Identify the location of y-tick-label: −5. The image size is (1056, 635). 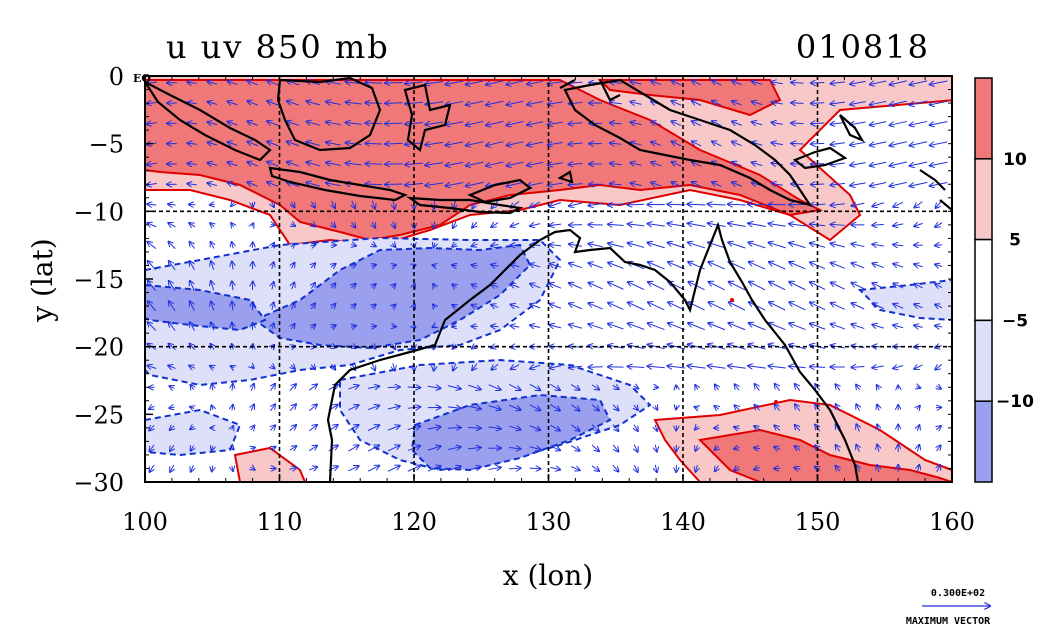
(106, 145).